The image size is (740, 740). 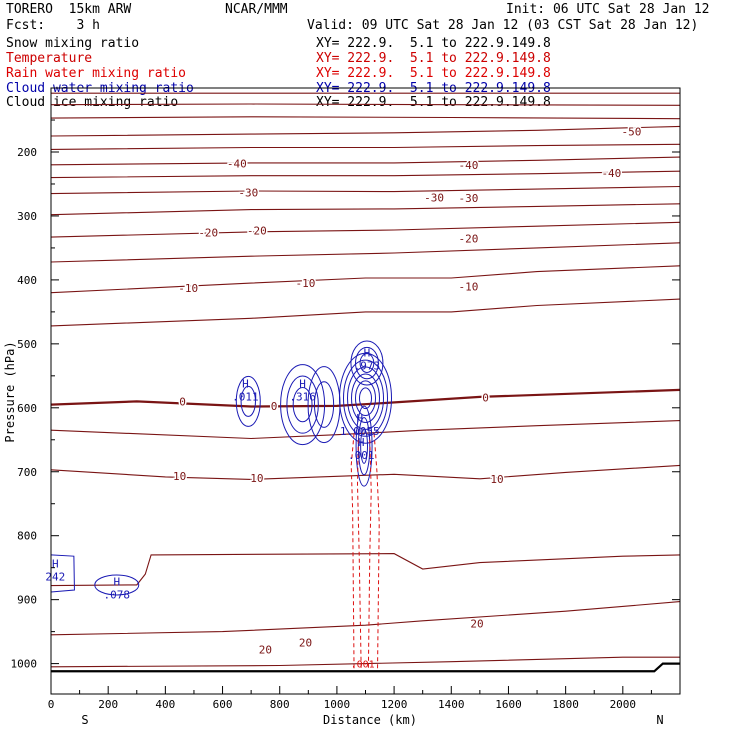 I want to click on temperature-contour--35, so click(x=365, y=174).